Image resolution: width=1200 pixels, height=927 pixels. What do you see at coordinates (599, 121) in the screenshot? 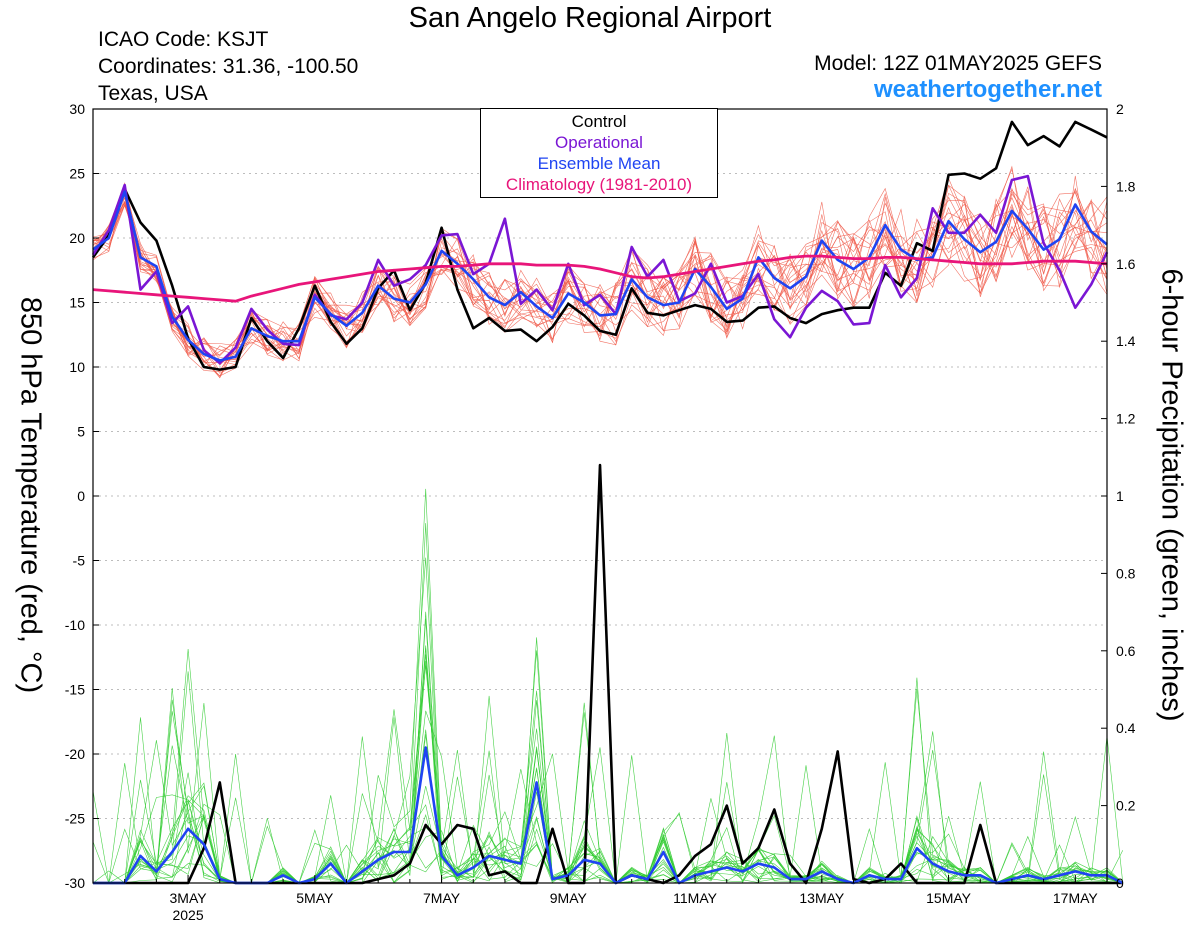
I see `legend-control: Control` at bounding box center [599, 121].